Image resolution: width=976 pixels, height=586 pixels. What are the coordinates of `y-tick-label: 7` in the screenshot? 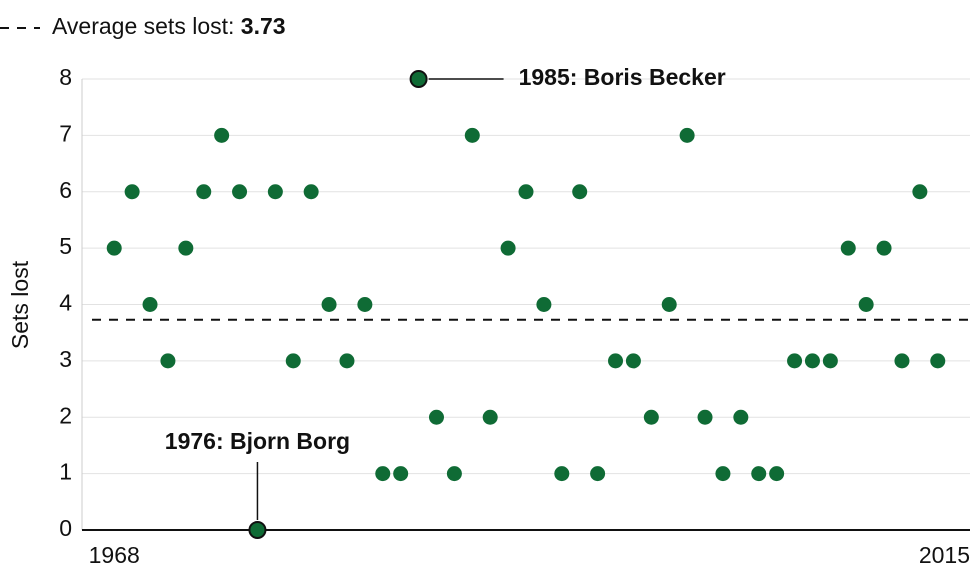 It's located at (65, 133).